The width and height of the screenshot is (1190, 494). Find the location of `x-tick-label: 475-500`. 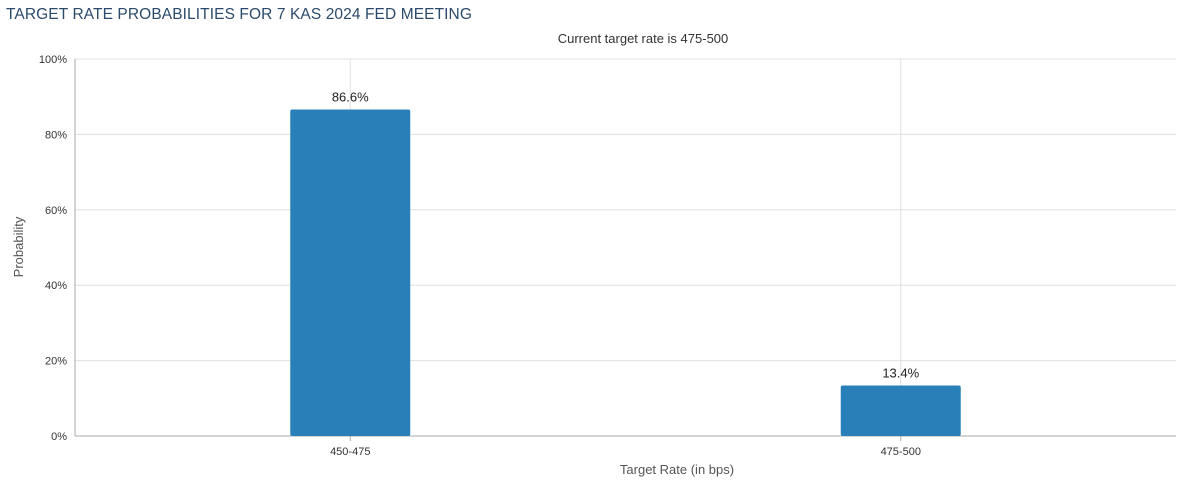

x-tick-label: 475-500 is located at coordinates (901, 452).